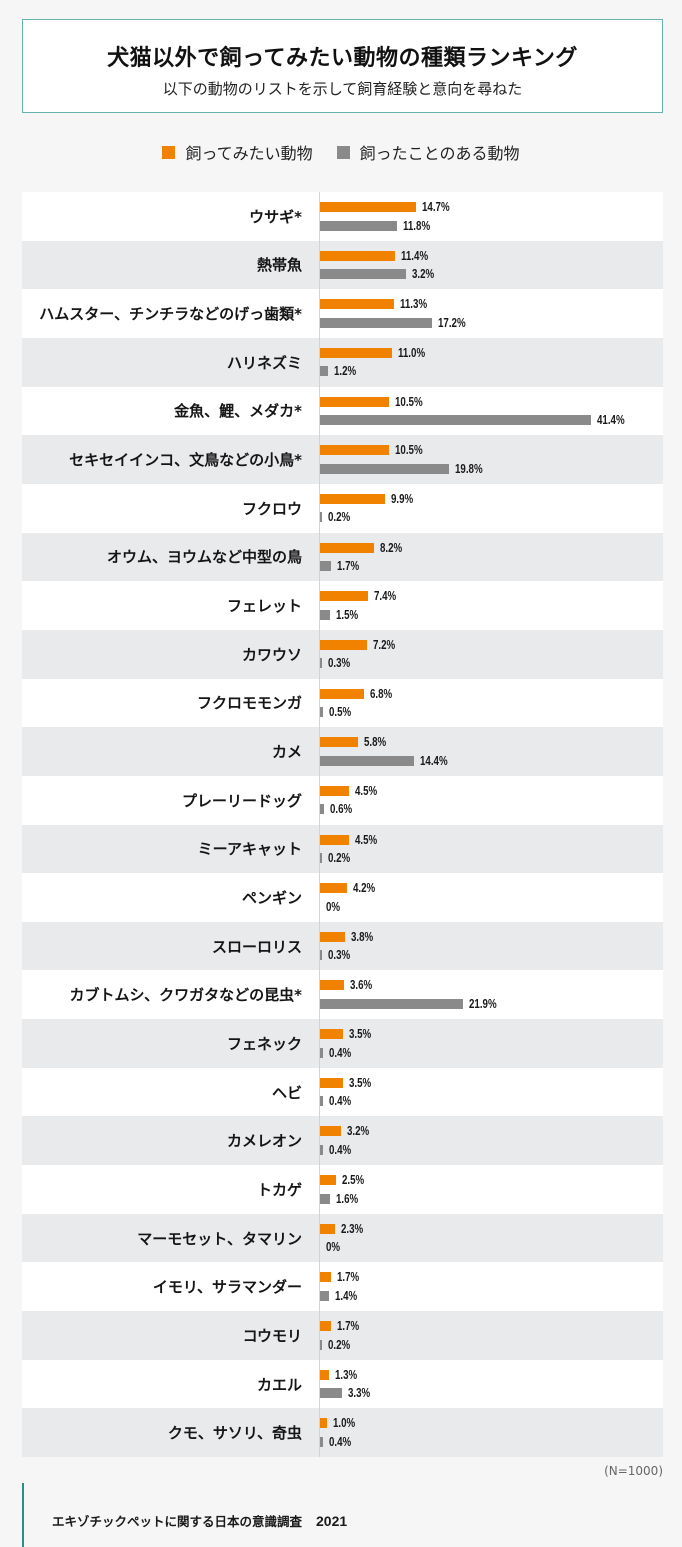  I want to click on have-value-label: 1.7%, so click(348, 566).